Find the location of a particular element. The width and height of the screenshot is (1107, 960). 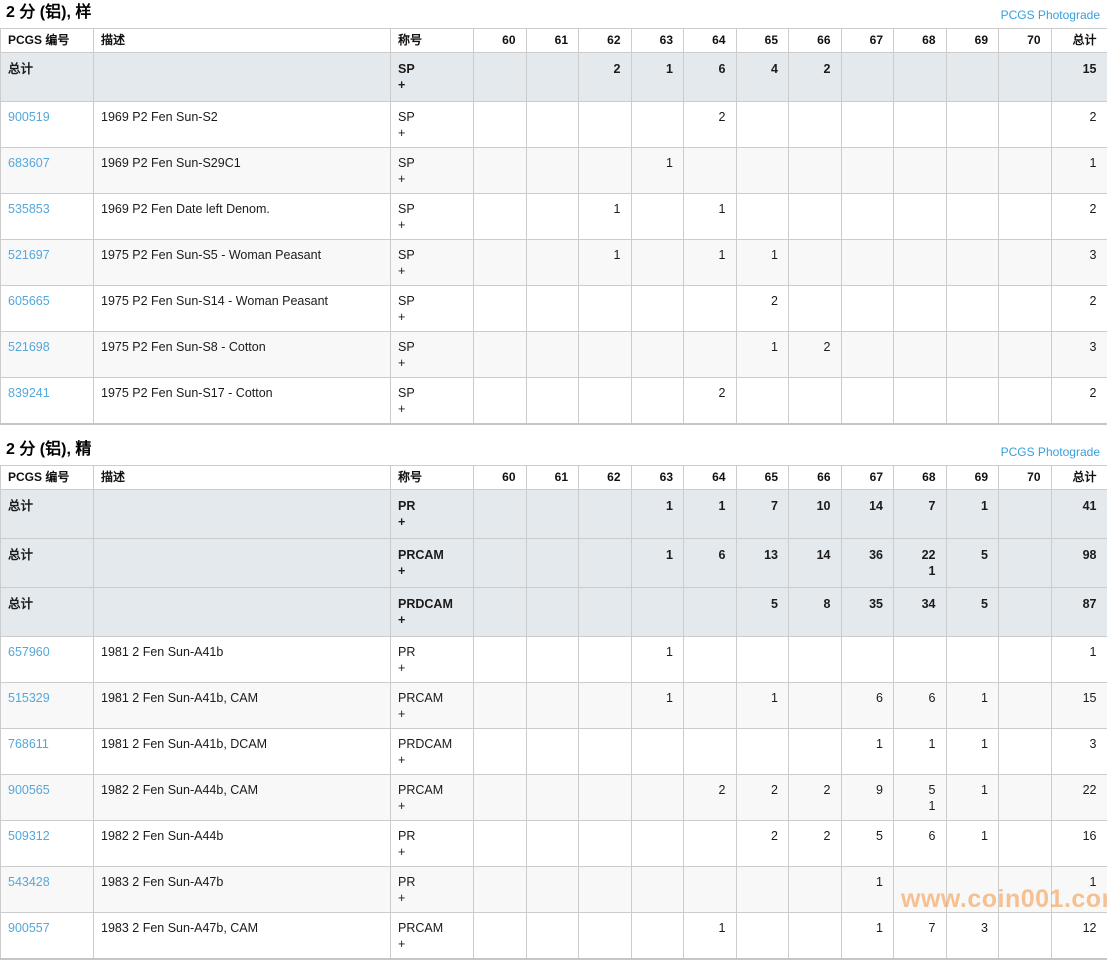

coin-description-cell: 1982 2 Fen Sun-A44b, CAM is located at coordinates (242, 798).